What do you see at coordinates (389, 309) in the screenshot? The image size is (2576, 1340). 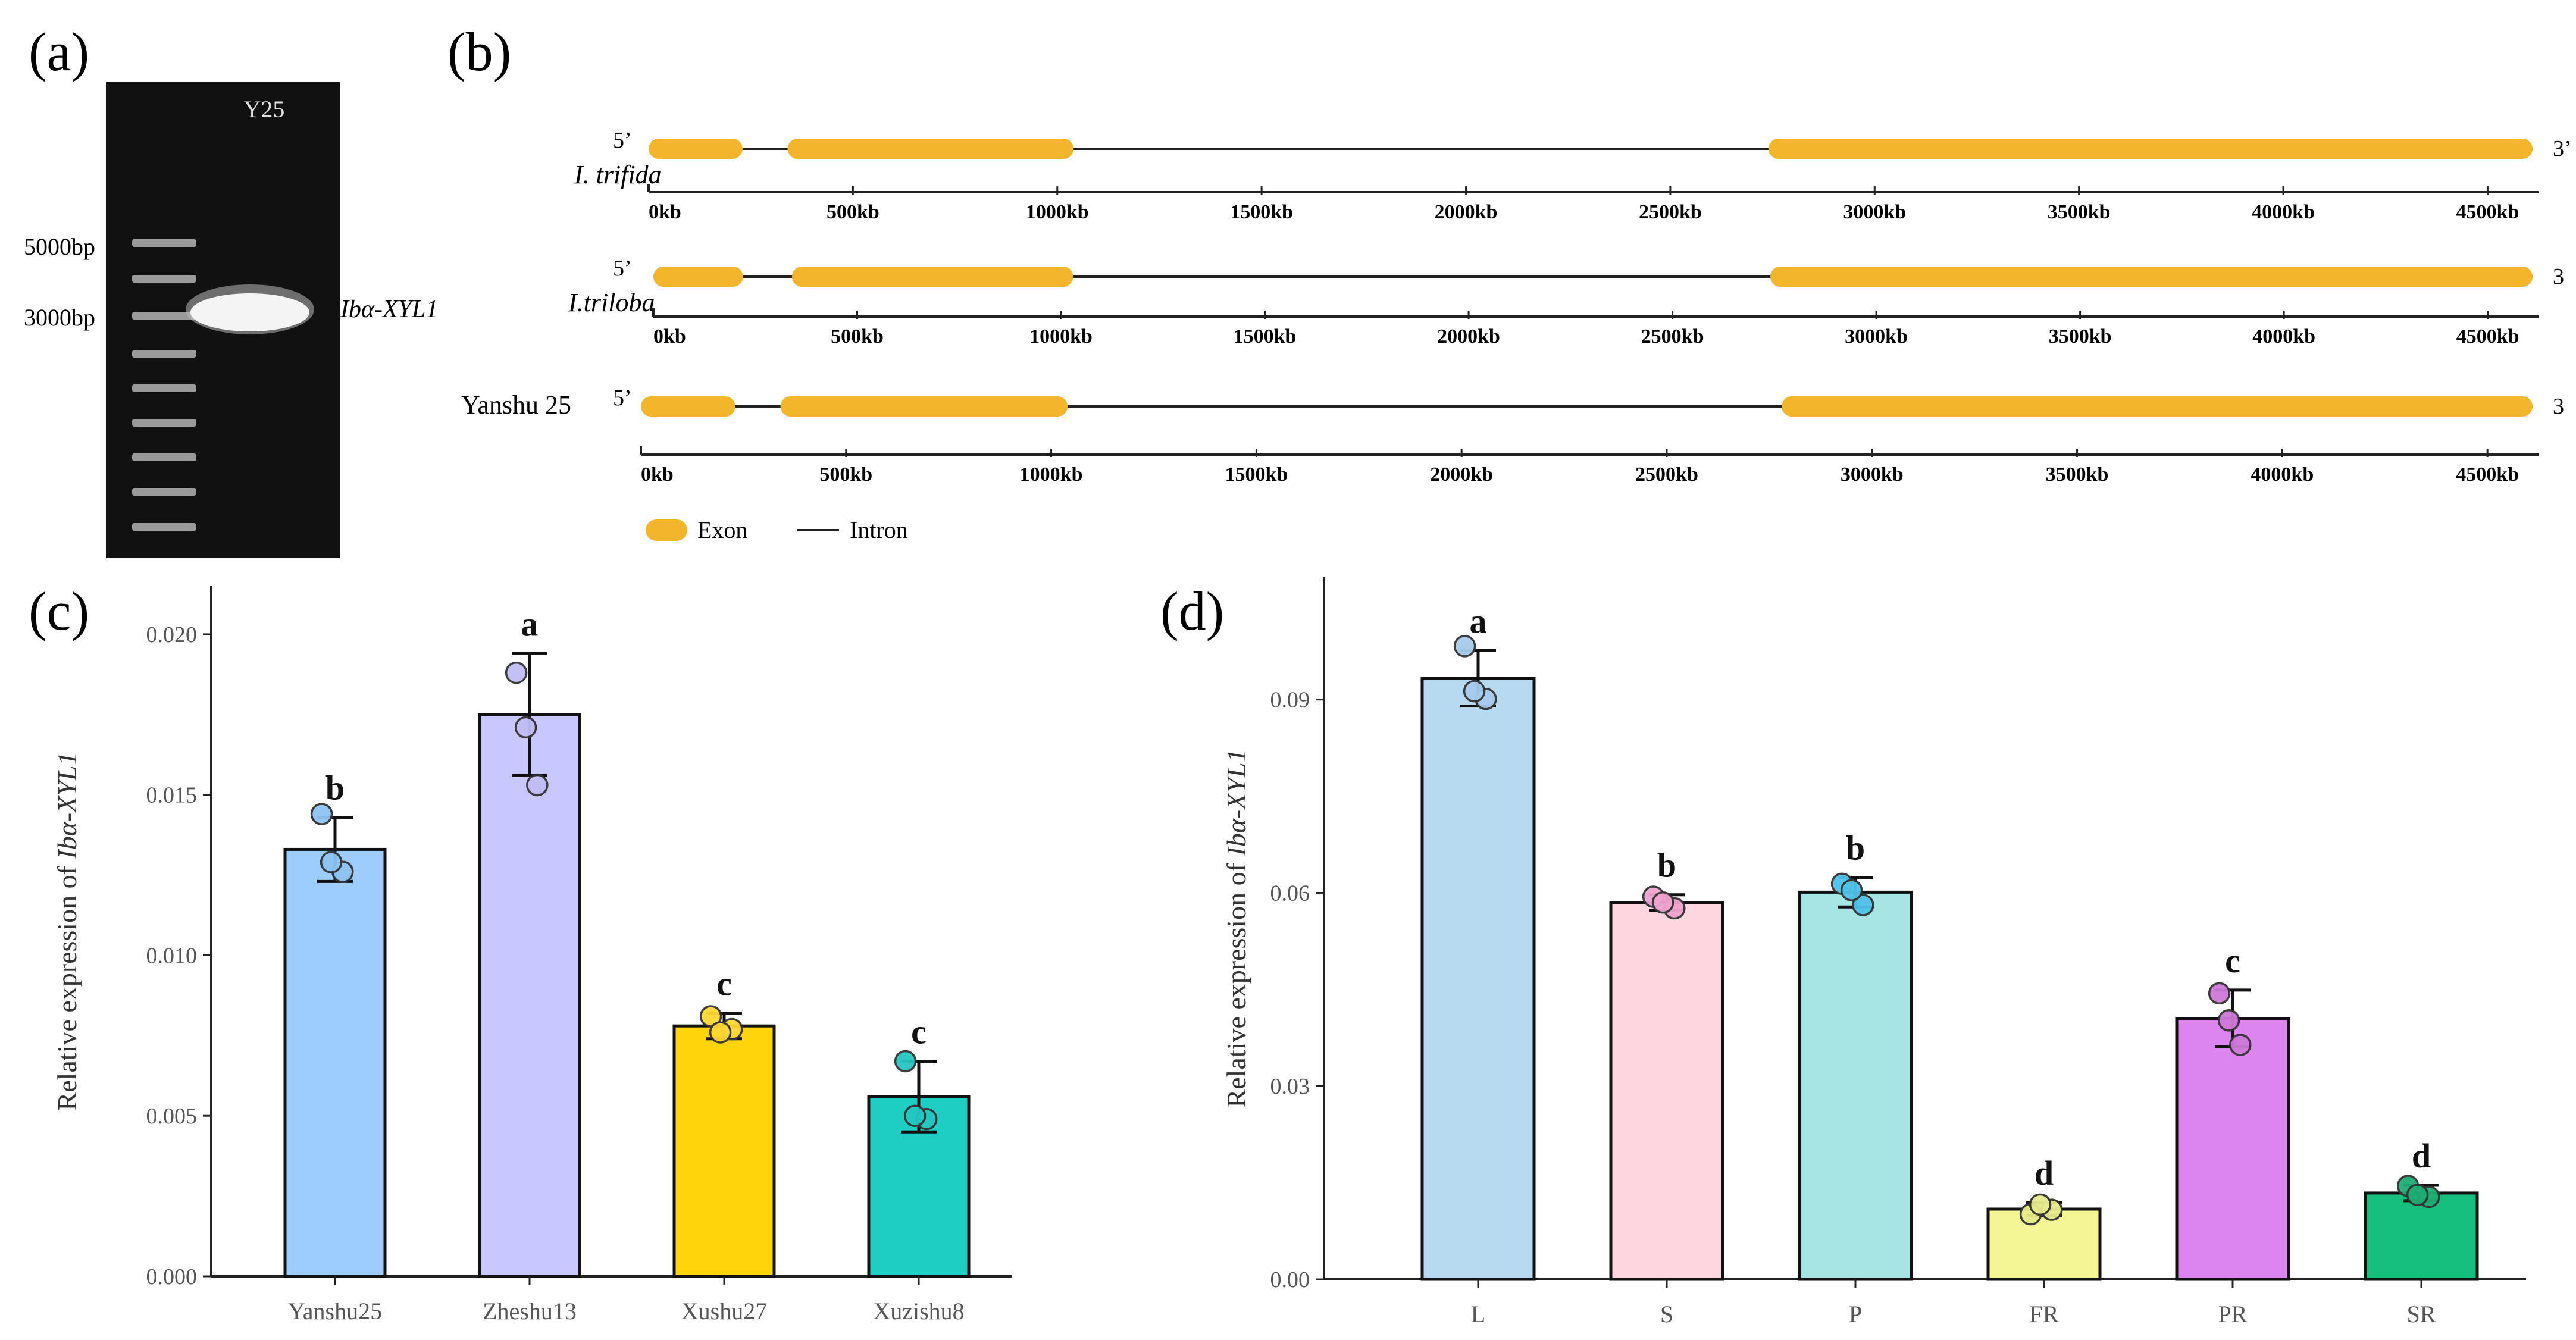 I see `band-label: Ibα-XYL1` at bounding box center [389, 309].